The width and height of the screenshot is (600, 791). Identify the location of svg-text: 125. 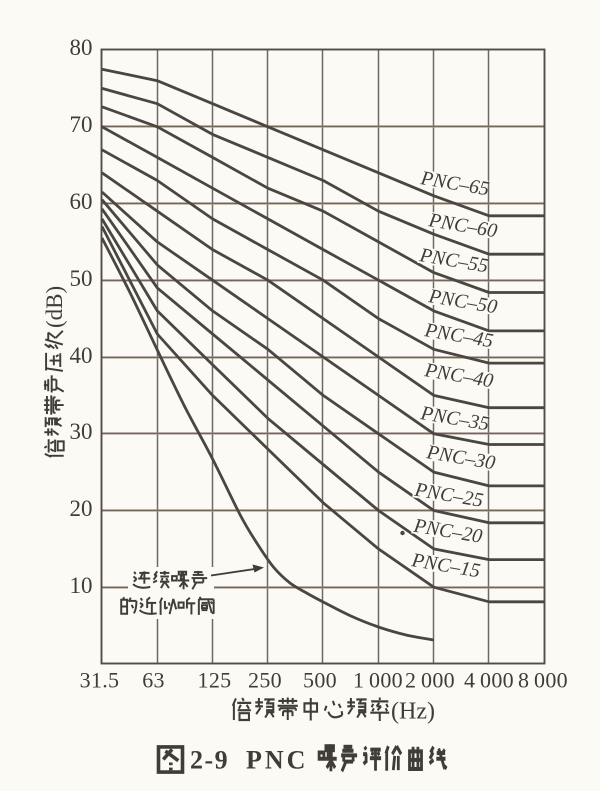
(215, 680).